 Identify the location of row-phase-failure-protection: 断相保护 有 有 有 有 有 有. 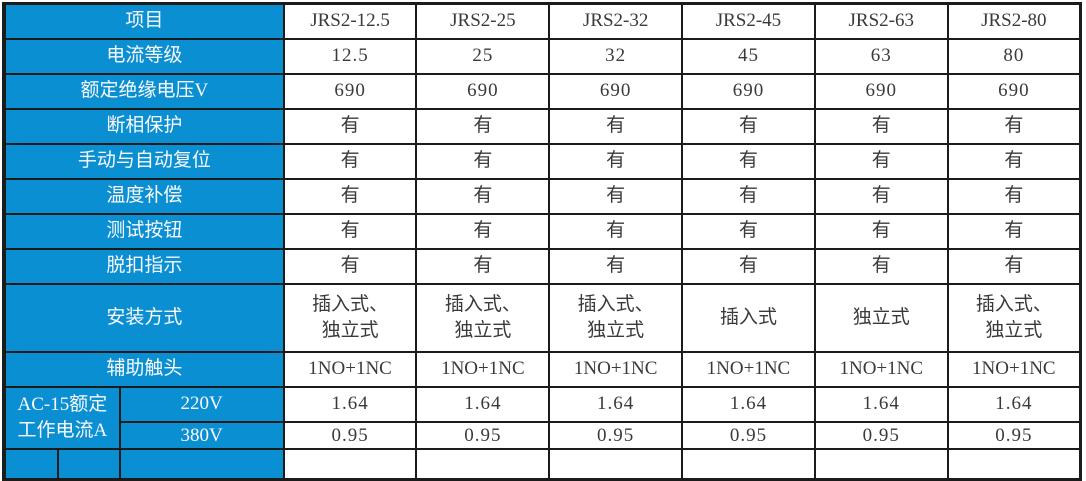
(542, 126).